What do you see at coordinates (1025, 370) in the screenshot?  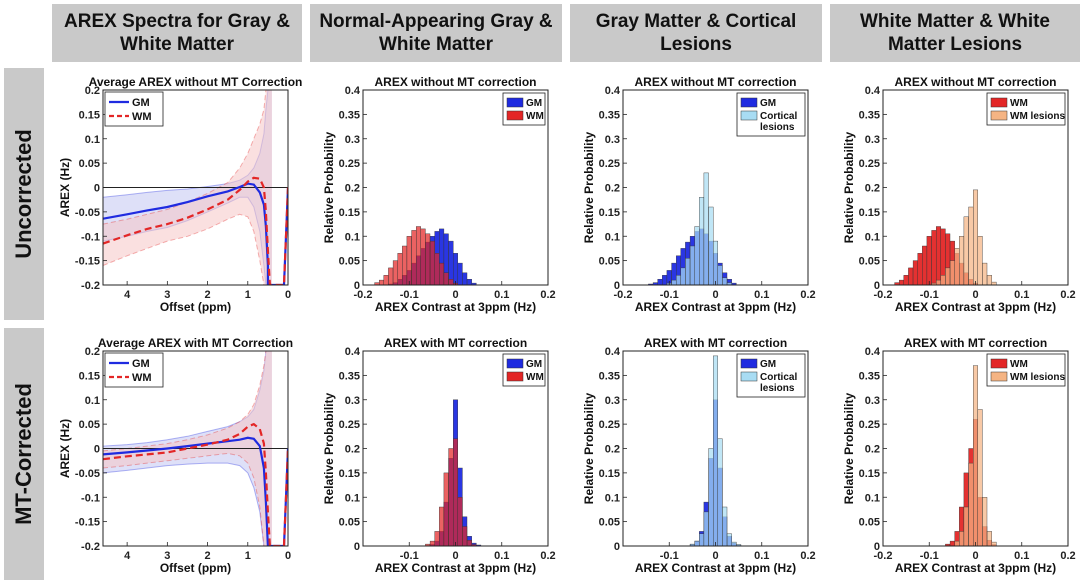 I see `legend: WM WM lesions` at bounding box center [1025, 370].